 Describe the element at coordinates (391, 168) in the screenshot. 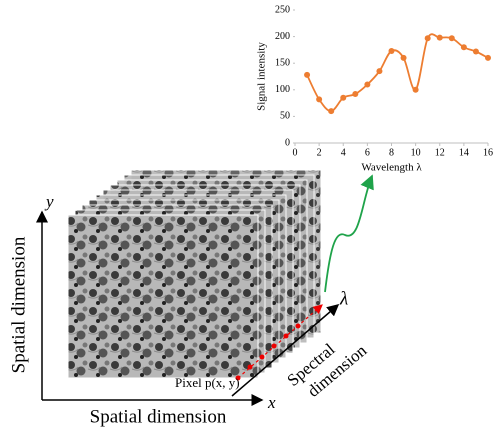

I see `x-axis-title: Wavelength λ` at that location.